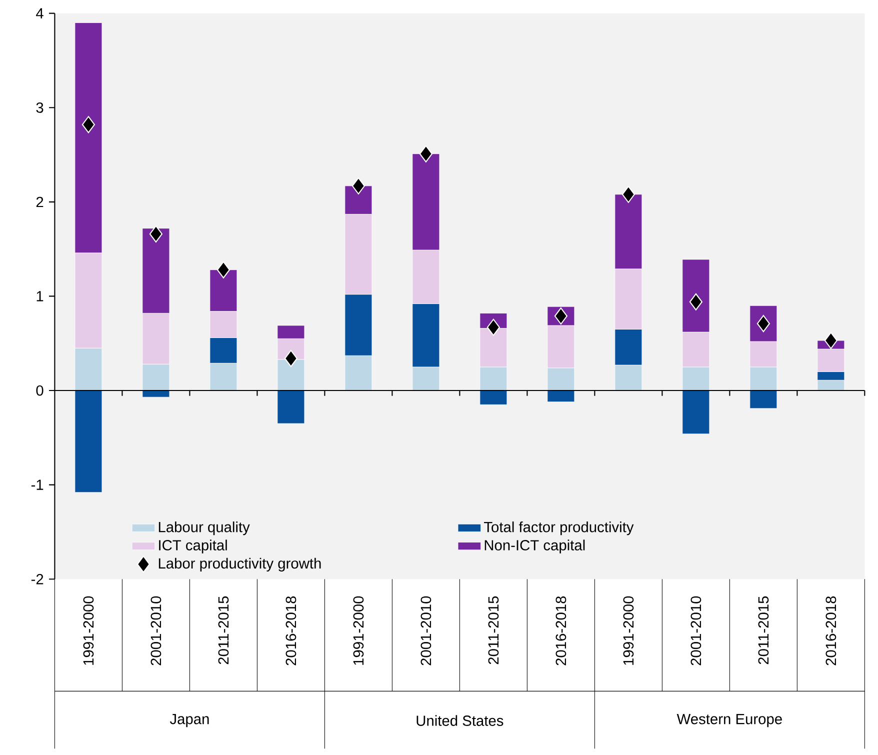  I want to click on y-tick-label: -2, so click(37, 579).